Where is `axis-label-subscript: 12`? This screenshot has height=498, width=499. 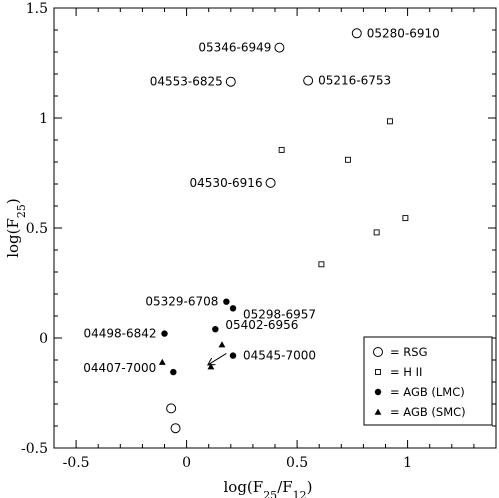 axis-label-subscript: 12 is located at coordinates (300, 493).